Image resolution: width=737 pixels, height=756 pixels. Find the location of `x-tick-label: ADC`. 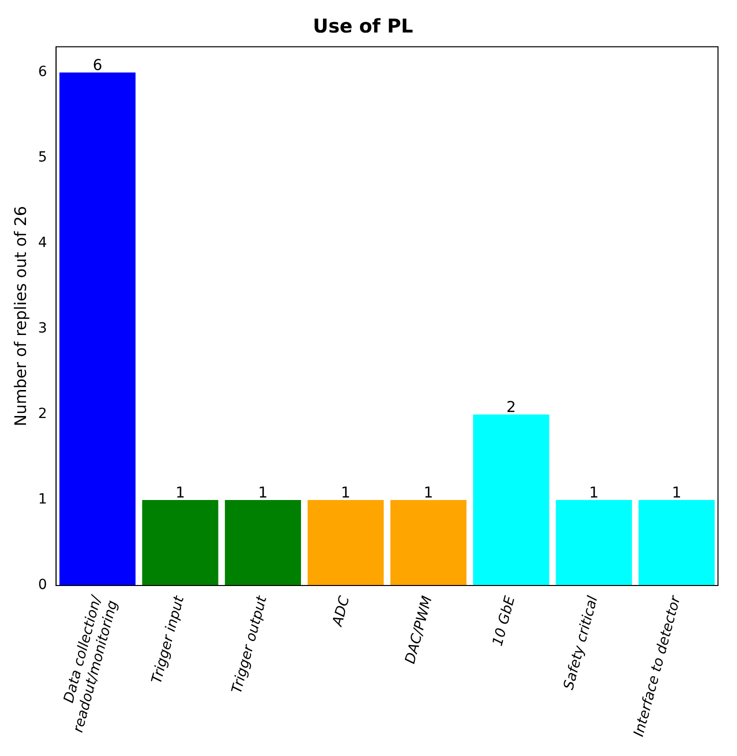

x-tick-label: ADC is located at coordinates (342, 611).